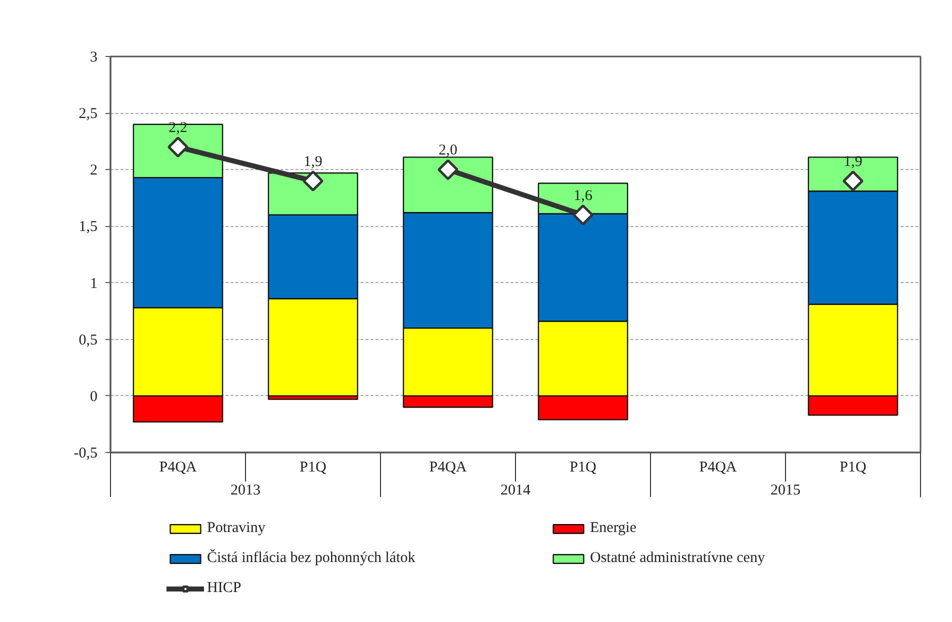  Describe the element at coordinates (94, 170) in the screenshot. I see `y-tick-label: 2` at that location.